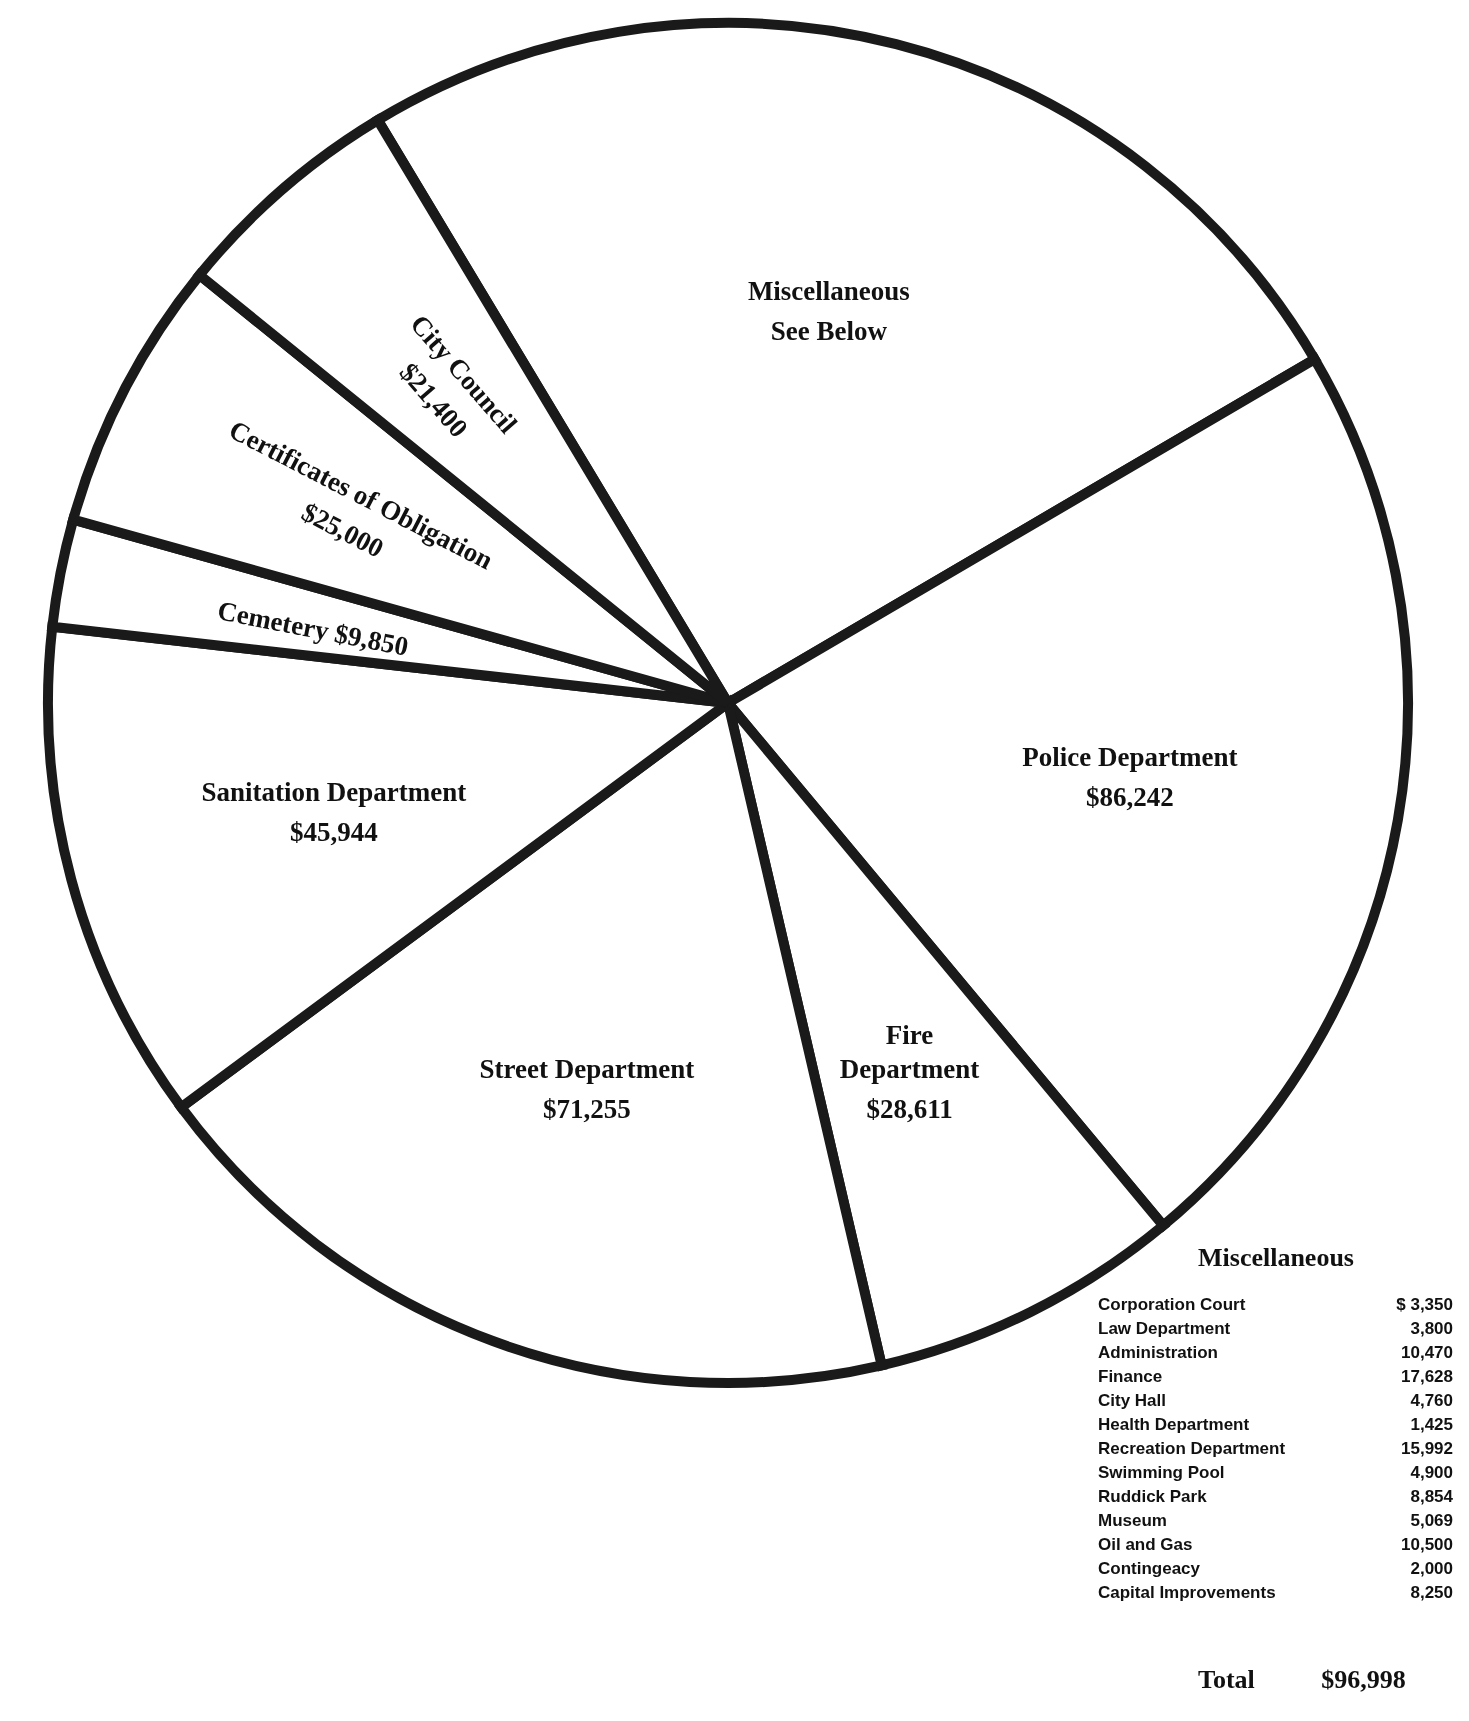  I want to click on slice-label: Fire Department, so click(909, 1052).